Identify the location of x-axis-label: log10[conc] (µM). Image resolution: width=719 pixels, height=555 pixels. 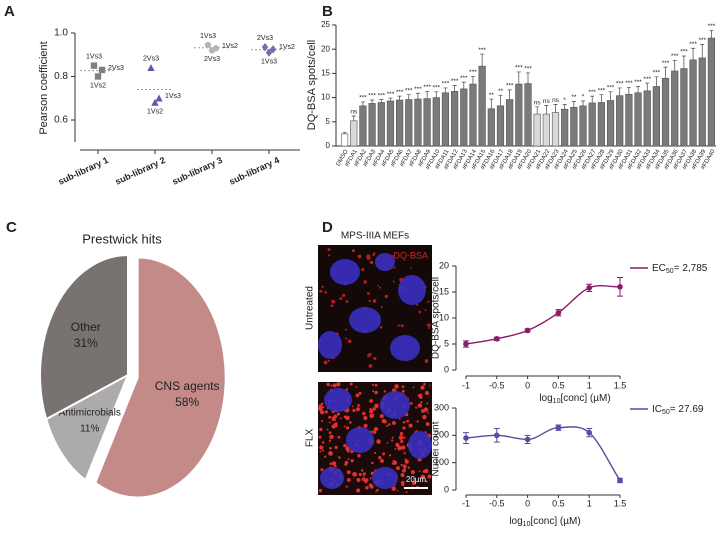
(574, 399).